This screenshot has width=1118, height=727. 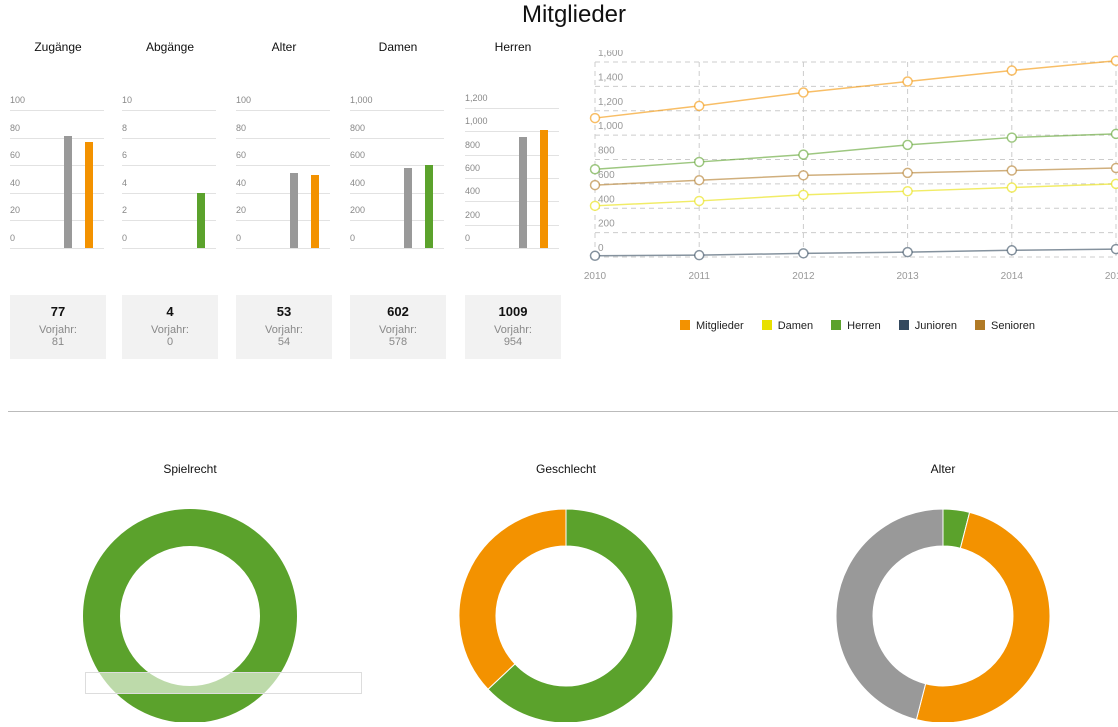 What do you see at coordinates (357, 155) in the screenshot?
I see `tick-label: 600` at bounding box center [357, 155].